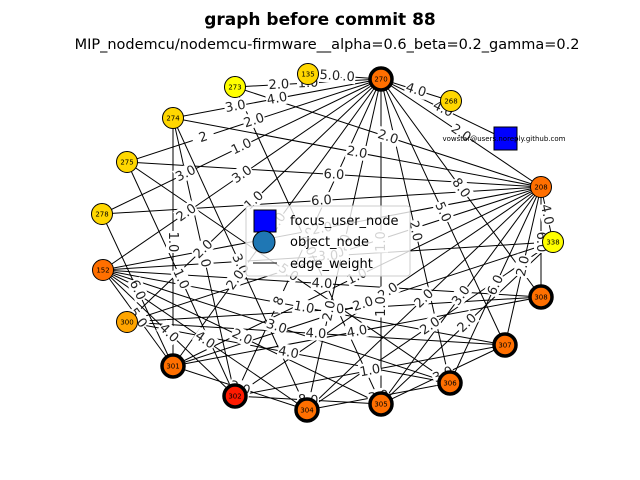 This screenshot has height=480, width=640. Describe the element at coordinates (344, 221) in the screenshot. I see `legend-focus-user: focus_user_node` at that location.